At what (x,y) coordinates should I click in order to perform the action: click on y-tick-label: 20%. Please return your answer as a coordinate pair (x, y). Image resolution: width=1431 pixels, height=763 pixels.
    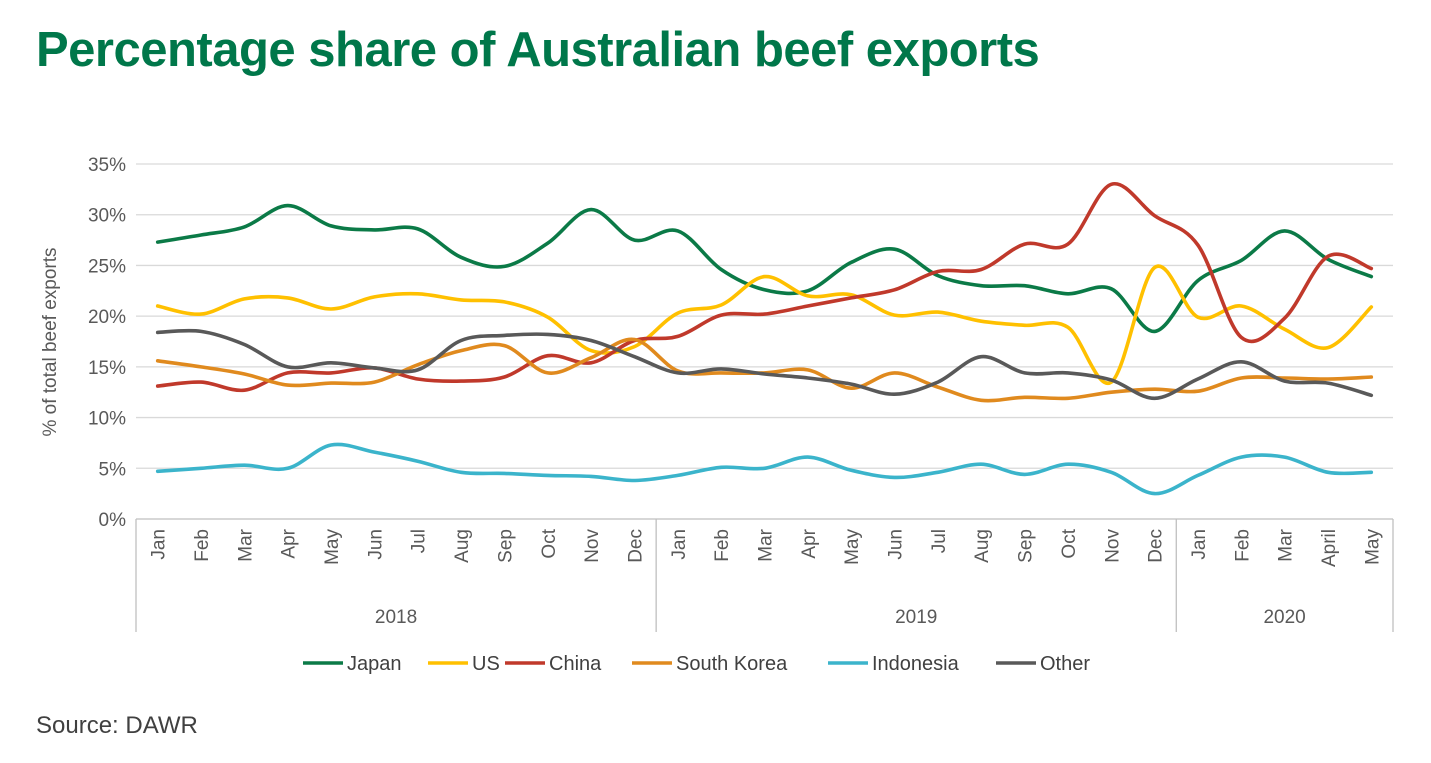
    Looking at the image, I should click on (107, 317).